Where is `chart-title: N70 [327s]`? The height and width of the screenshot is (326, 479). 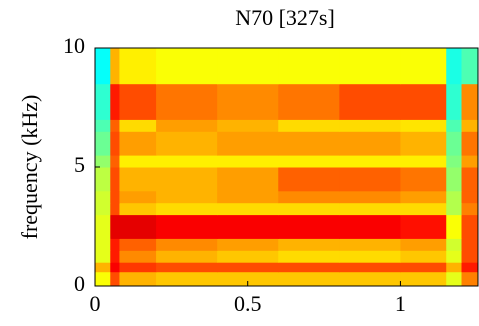
chart-title: N70 [327s] is located at coordinates (285, 17).